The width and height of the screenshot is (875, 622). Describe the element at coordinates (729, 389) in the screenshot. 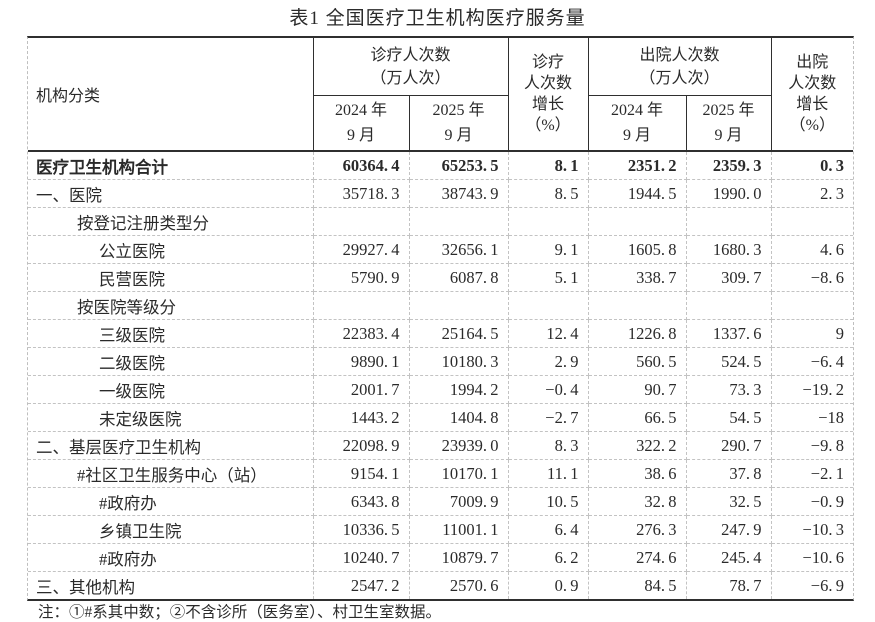

I see `cell-value: 73. 3` at that location.